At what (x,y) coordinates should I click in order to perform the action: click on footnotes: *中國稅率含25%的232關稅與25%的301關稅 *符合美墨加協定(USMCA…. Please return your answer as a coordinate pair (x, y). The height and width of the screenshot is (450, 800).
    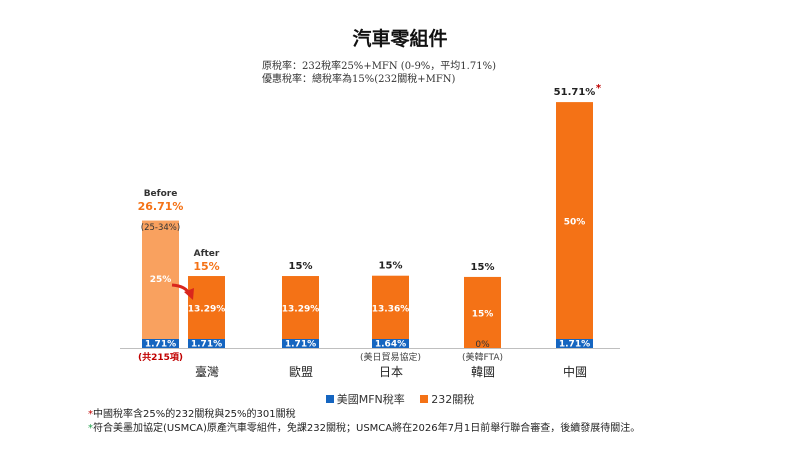
    Looking at the image, I should click on (438, 422).